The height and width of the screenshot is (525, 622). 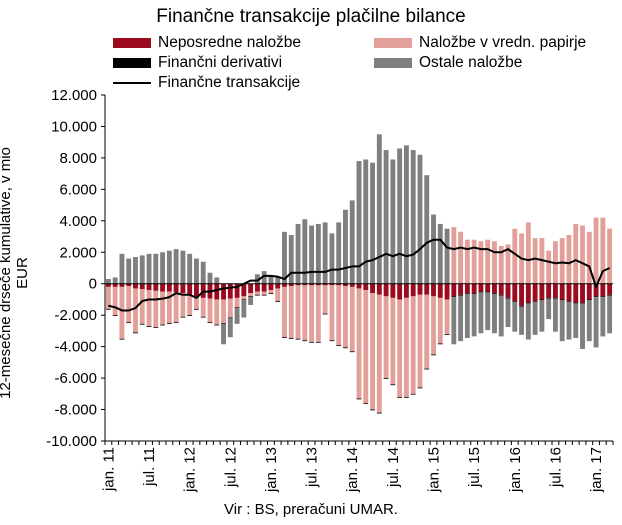 What do you see at coordinates (413, 217) in the screenshot?
I see `bar-series3-m45` at bounding box center [413, 217].